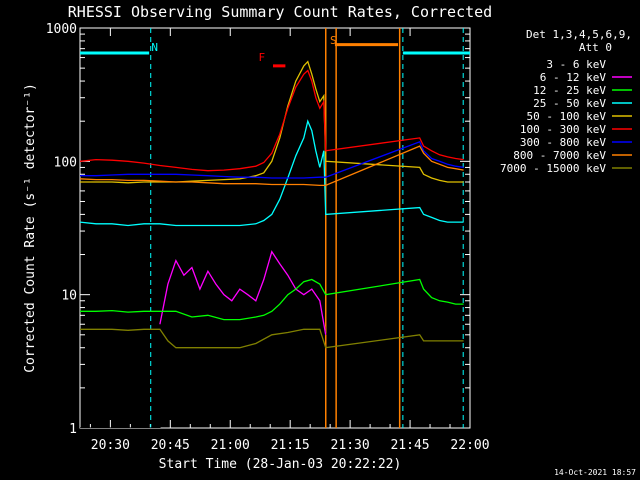  I want to click on series-line-300-800-kev, so click(272, 159).